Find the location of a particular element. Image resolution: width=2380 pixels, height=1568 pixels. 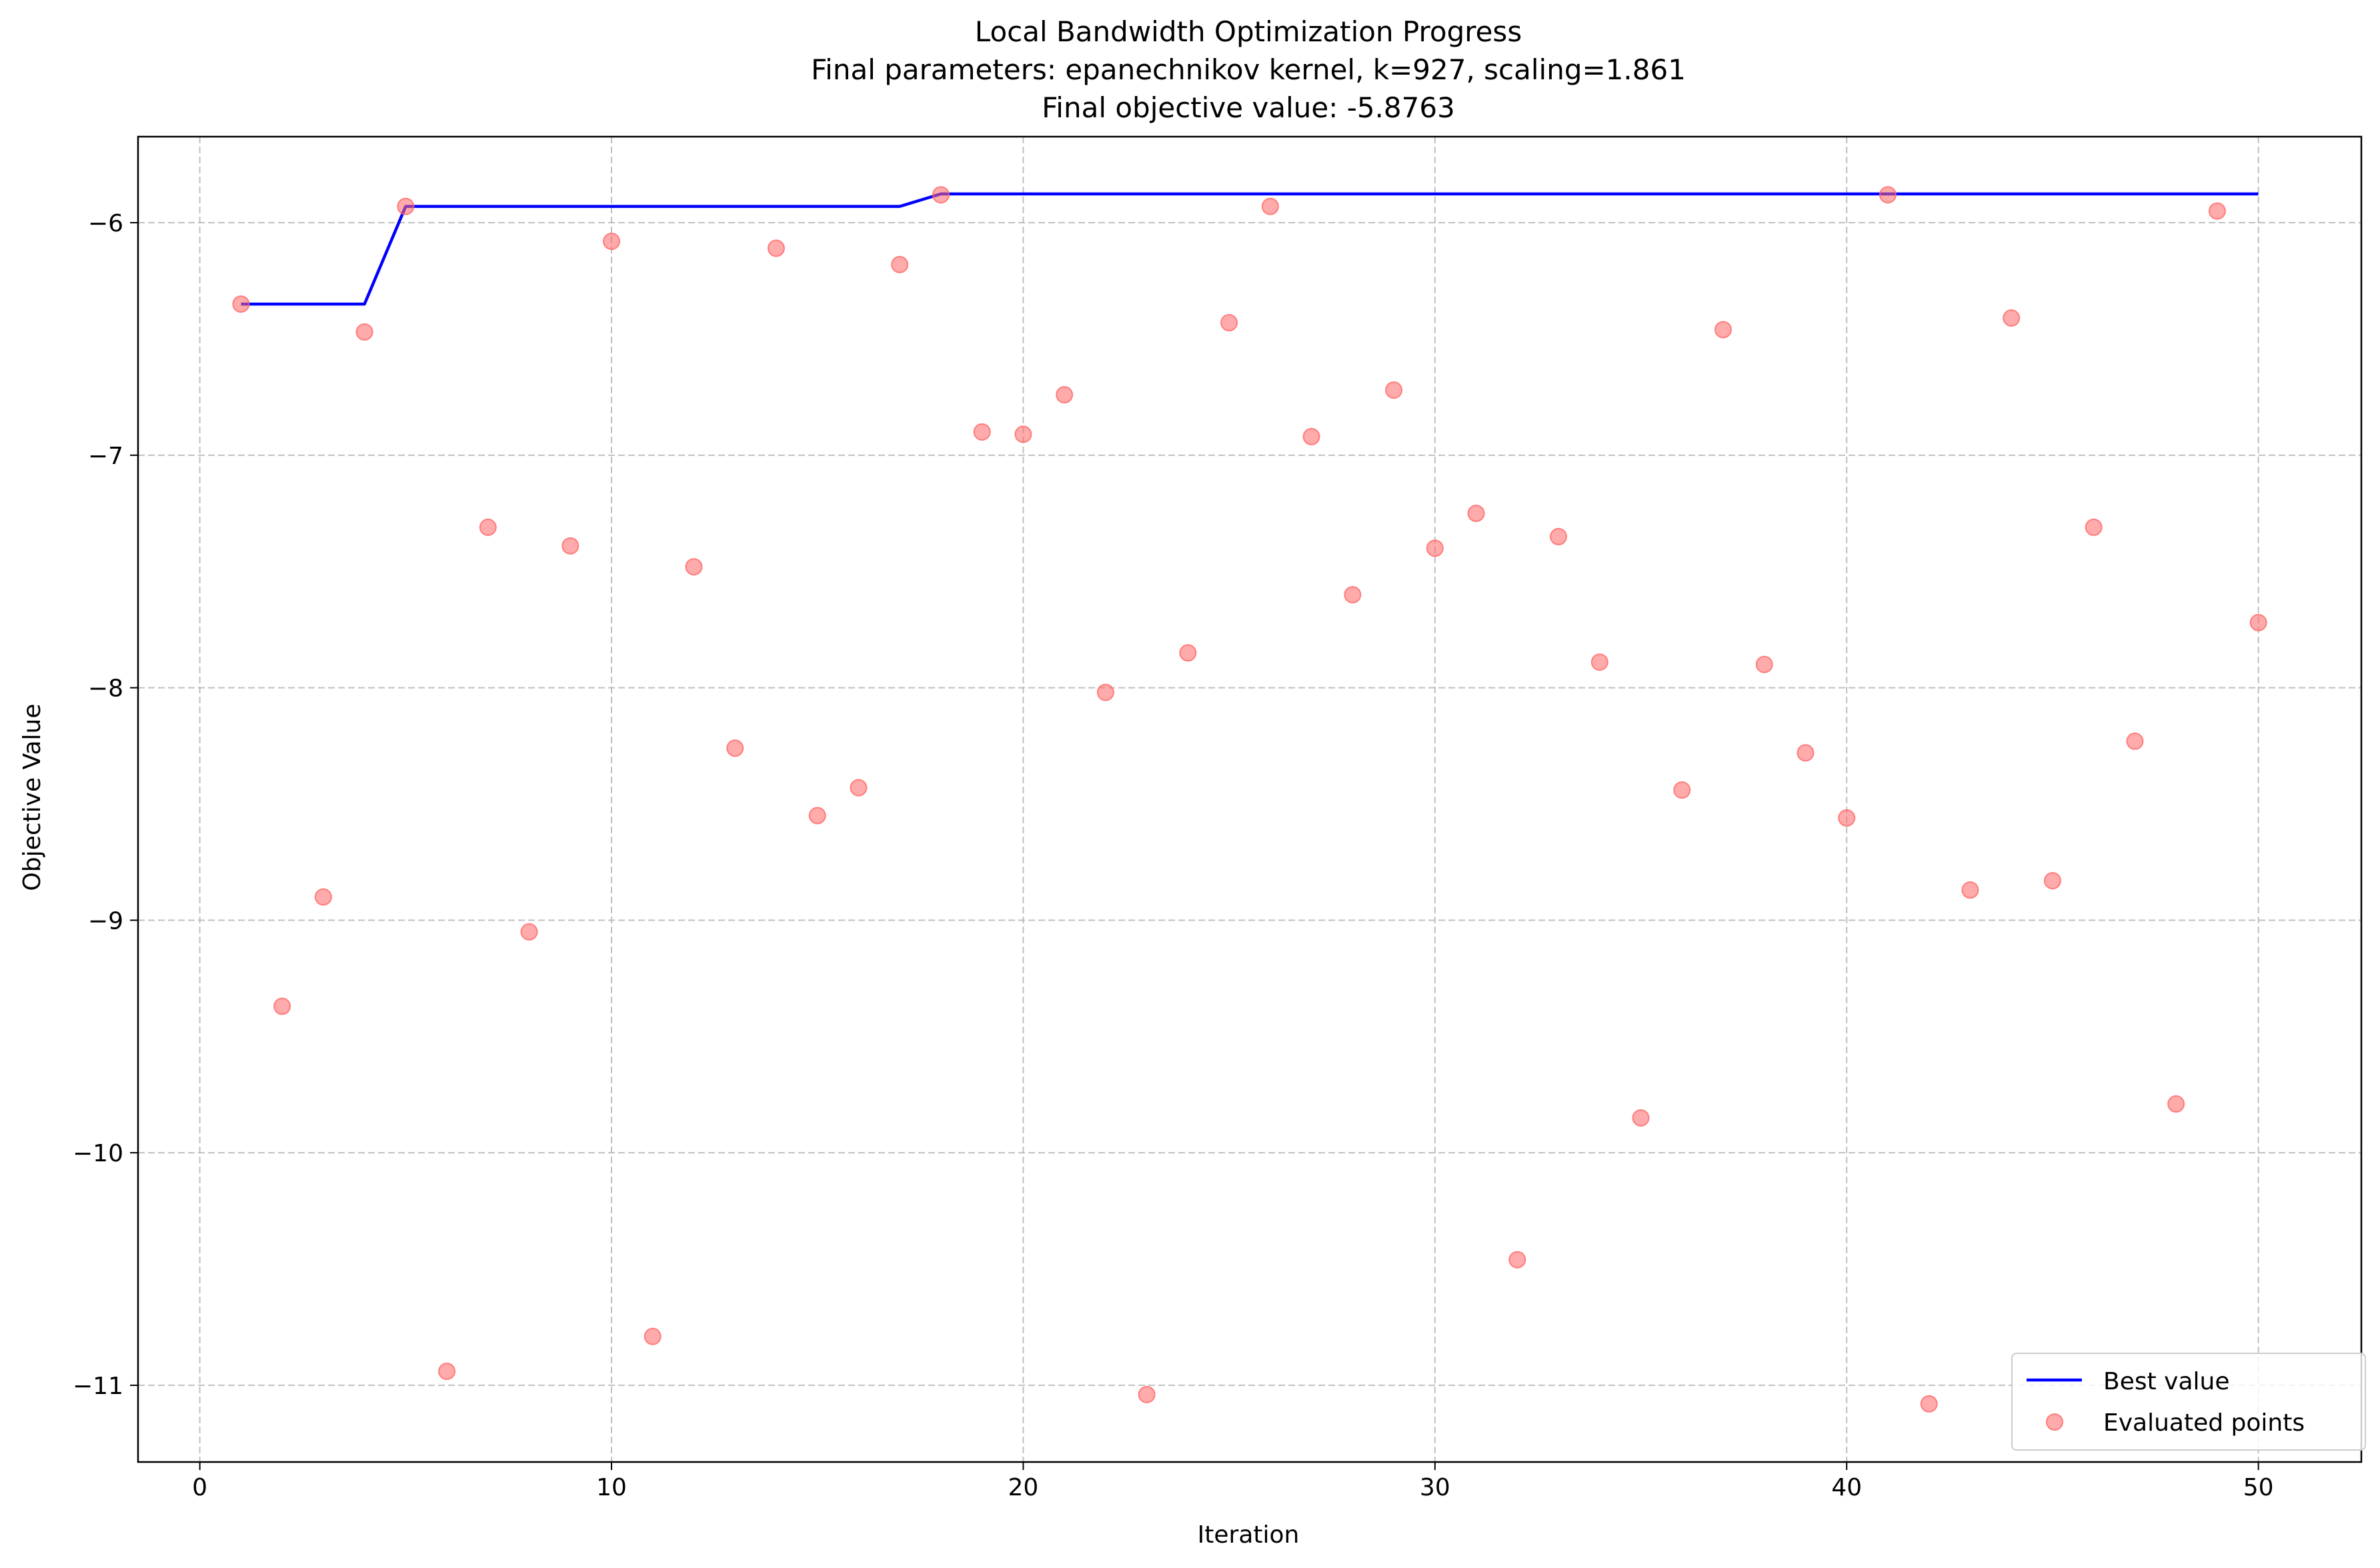

y-tick-label: −9 is located at coordinates (105, 921).